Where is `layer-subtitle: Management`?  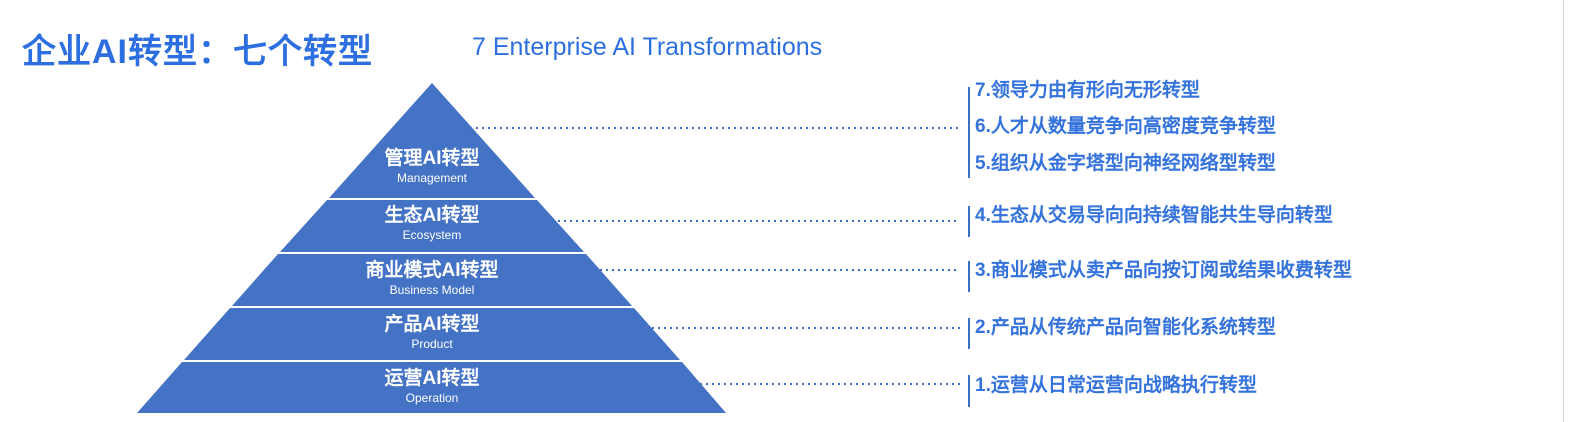
layer-subtitle: Management is located at coordinates (432, 178).